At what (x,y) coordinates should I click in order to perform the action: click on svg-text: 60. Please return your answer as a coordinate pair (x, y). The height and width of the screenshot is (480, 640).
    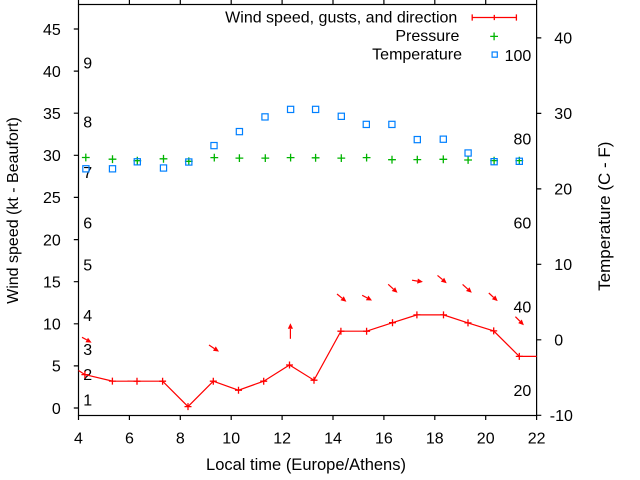
    Looking at the image, I should click on (523, 224).